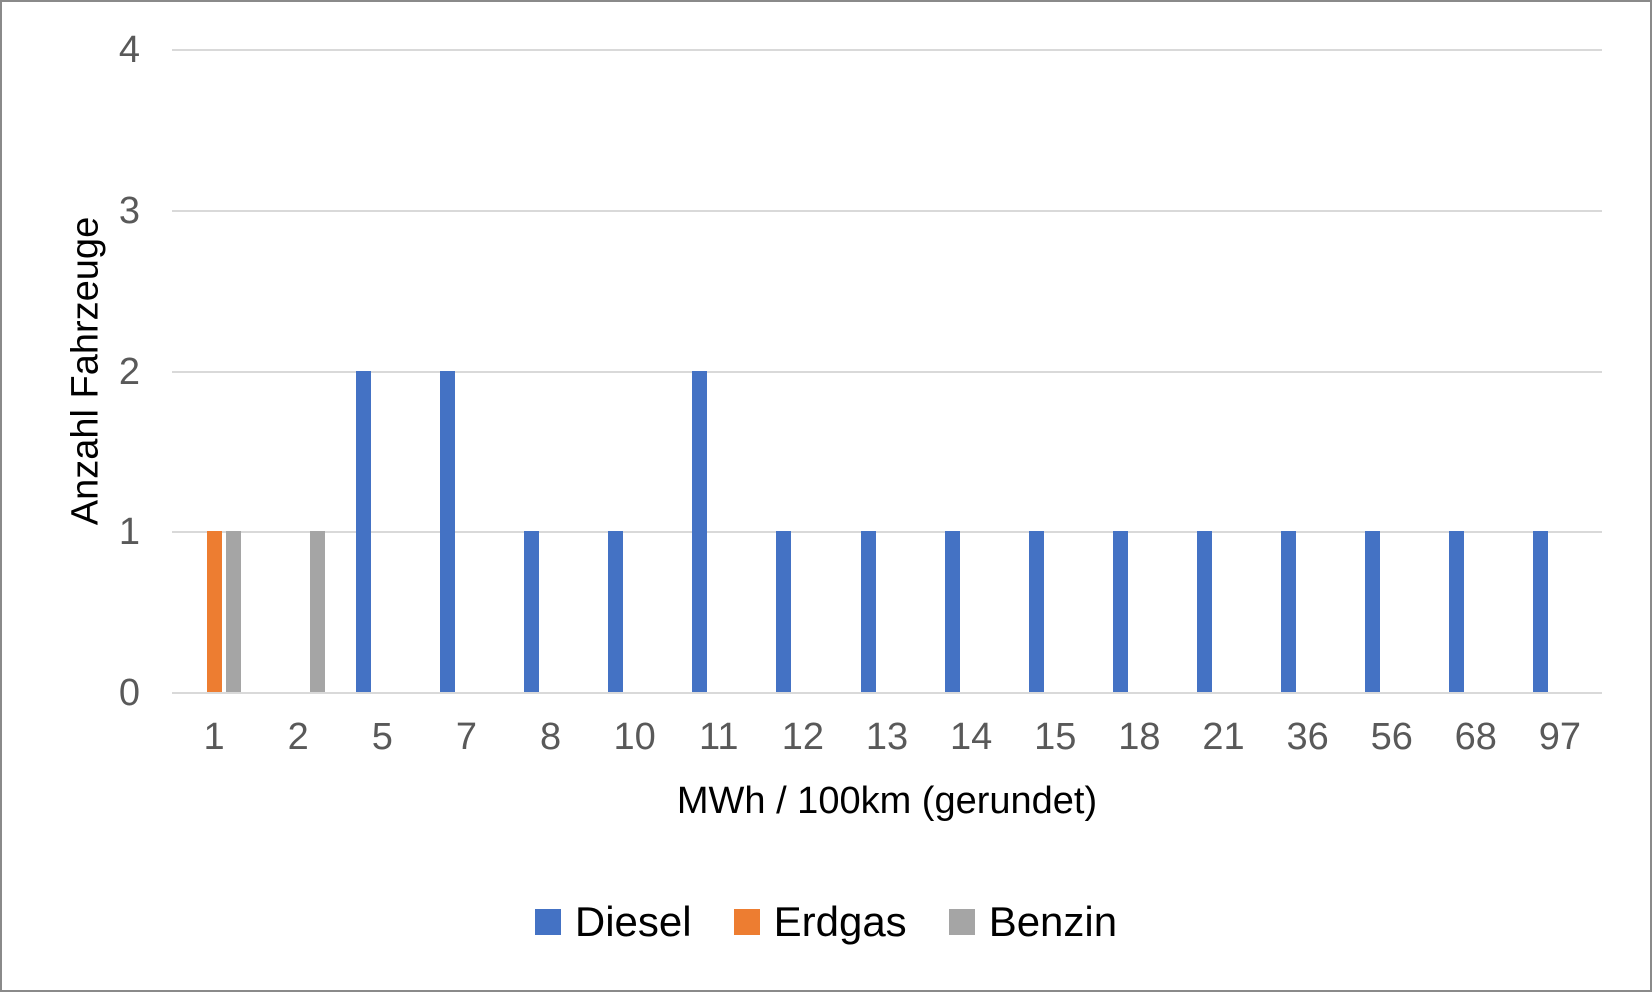 The height and width of the screenshot is (992, 1652). I want to click on legend-item-erdgas: Erdgas, so click(820, 922).